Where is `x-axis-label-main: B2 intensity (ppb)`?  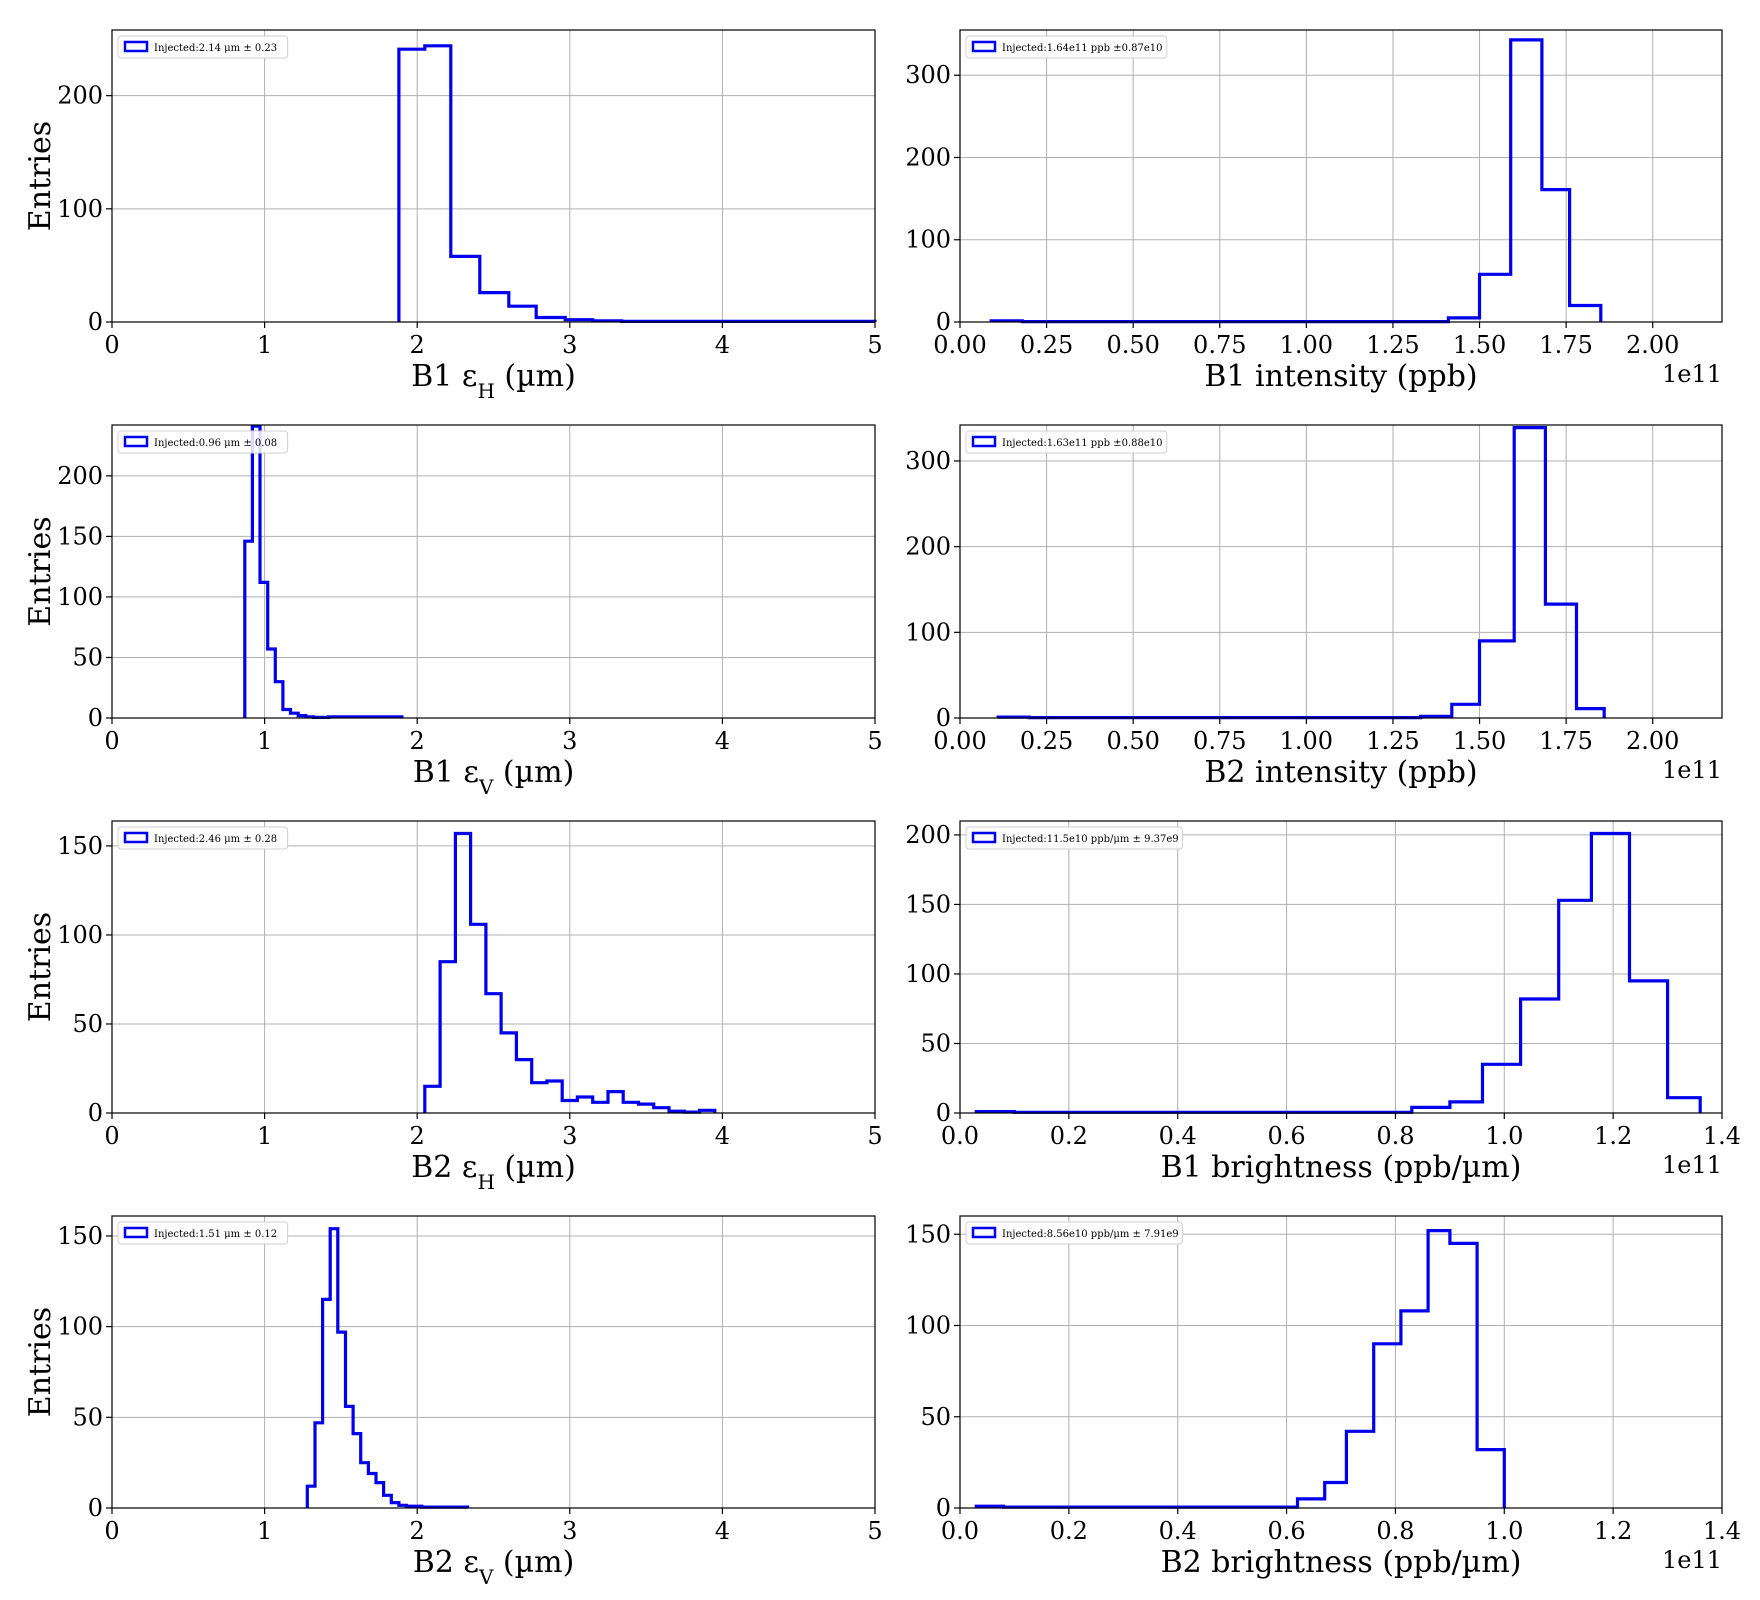 x-axis-label-main: B2 intensity (ppb) is located at coordinates (1340, 772).